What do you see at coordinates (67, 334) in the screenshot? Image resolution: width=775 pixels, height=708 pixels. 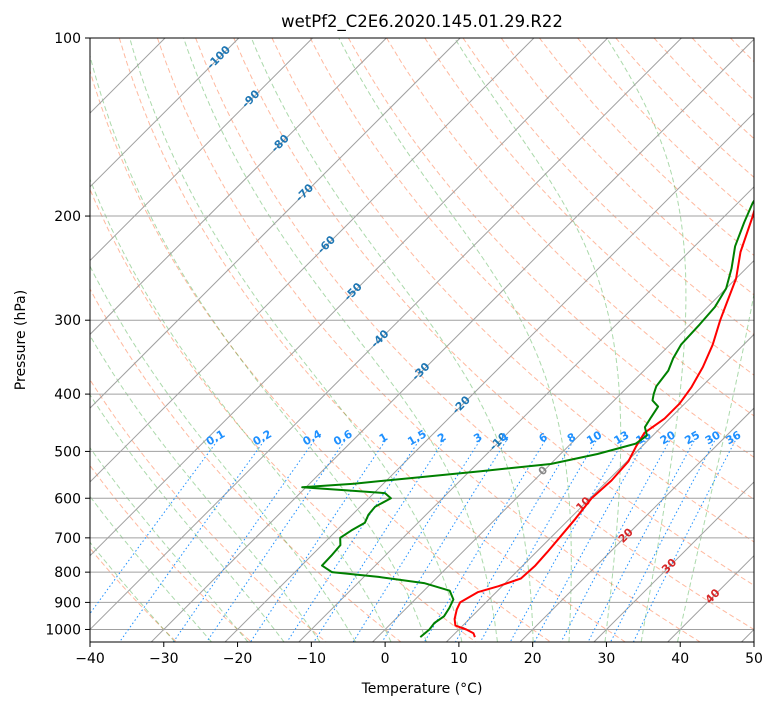 I see `y-axis: 100 200 300 400 500 600 700 800 900 1000` at bounding box center [67, 334].